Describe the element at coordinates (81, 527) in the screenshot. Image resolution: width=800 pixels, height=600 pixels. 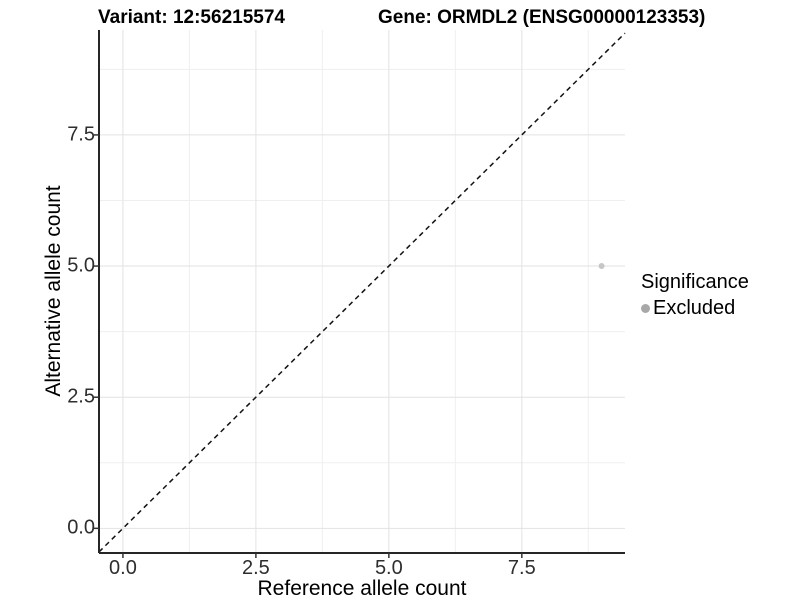
I see `y-tick-label: 0.0` at that location.